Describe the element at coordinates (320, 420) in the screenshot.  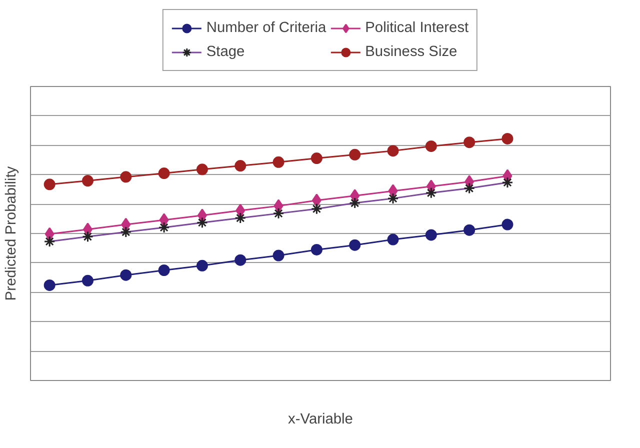
I see `x-axis-title: x-Variable` at that location.